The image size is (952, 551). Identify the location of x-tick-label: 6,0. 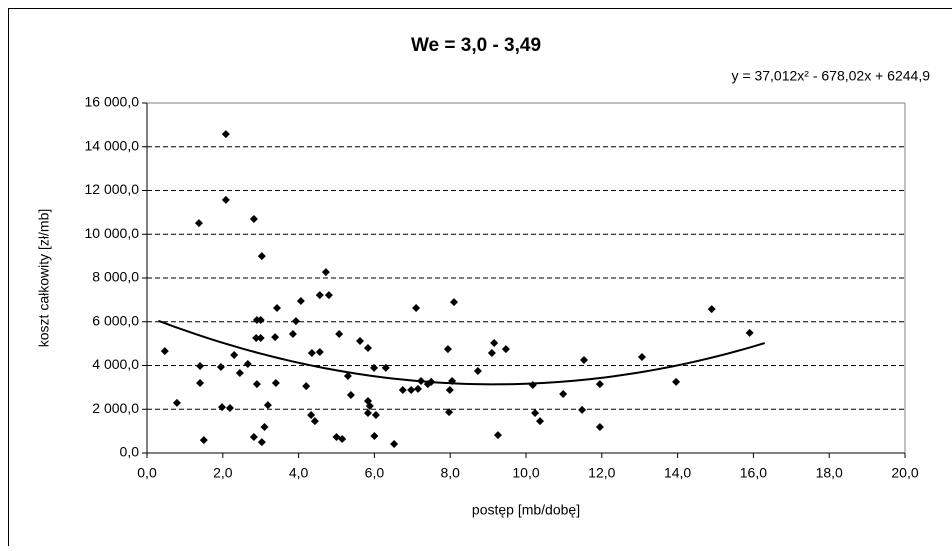
(375, 473).